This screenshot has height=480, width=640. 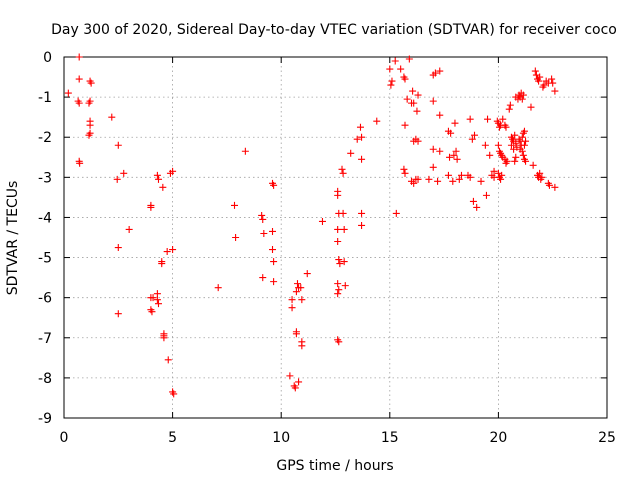 I want to click on y-tick-label: -3, so click(x=45, y=178).